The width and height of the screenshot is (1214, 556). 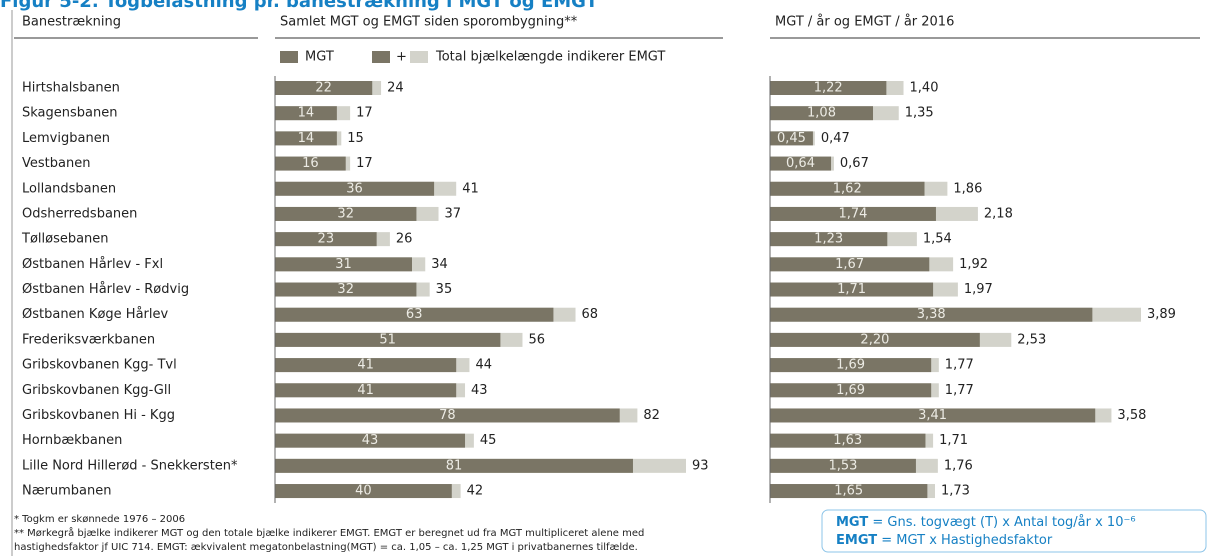 I want to click on value-label: 81, so click(x=454, y=465).